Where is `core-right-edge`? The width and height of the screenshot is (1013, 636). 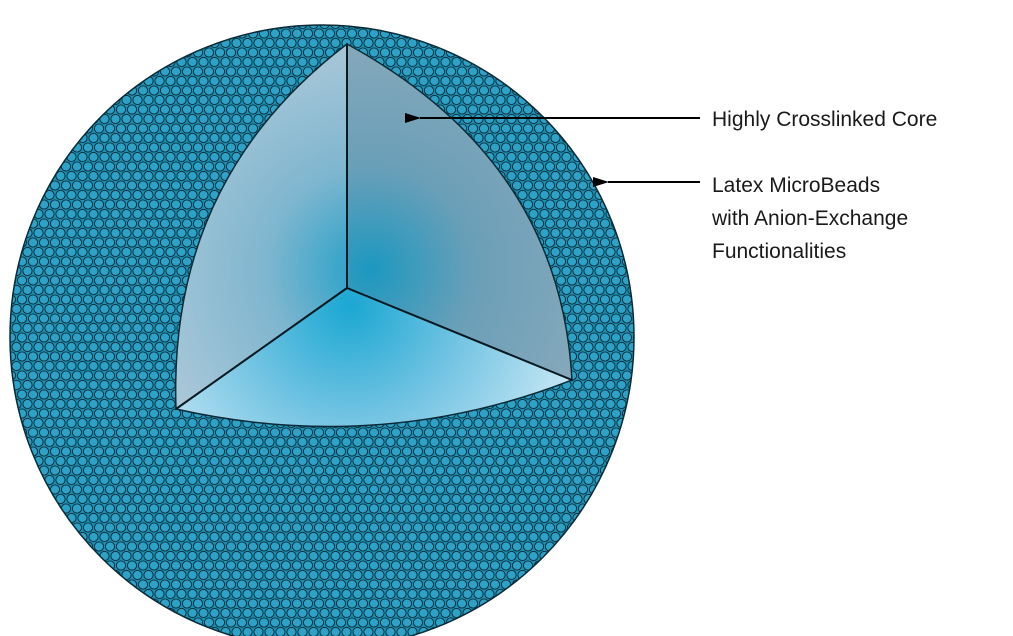
core-right-edge is located at coordinates (459, 334).